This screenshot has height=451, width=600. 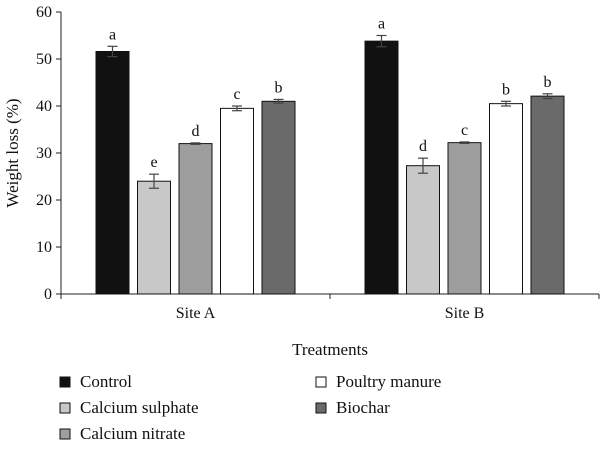 I want to click on legend-label: Poultry manure, so click(x=388, y=381).